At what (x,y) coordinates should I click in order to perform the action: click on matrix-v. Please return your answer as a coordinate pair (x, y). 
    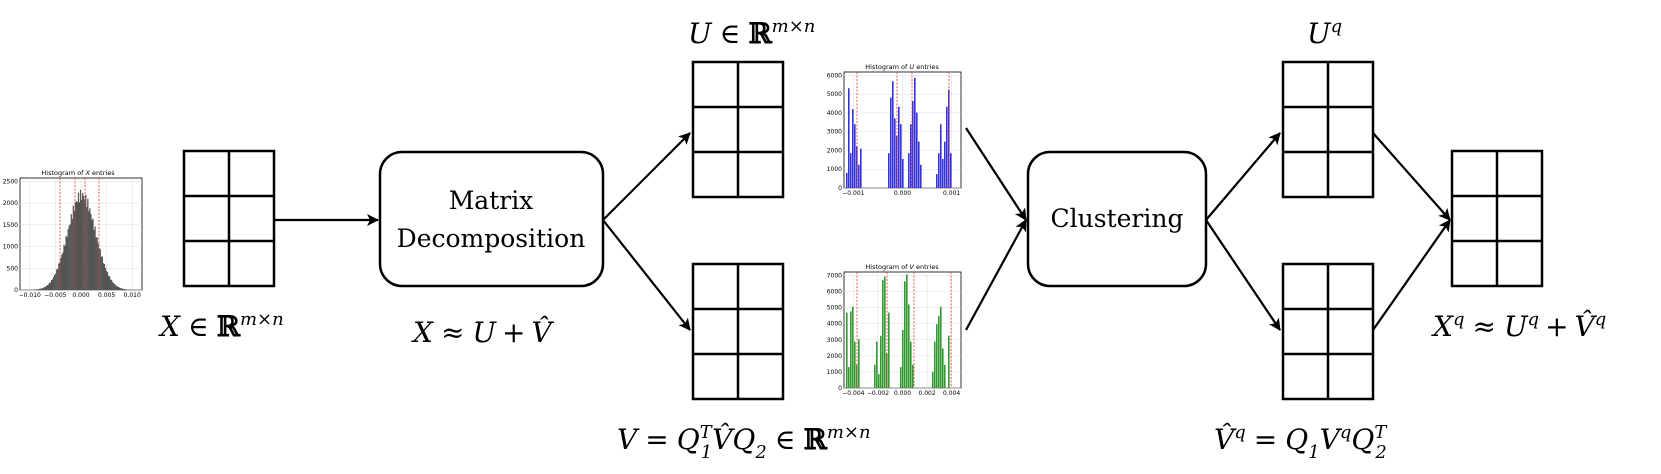
    Looking at the image, I should click on (738, 331).